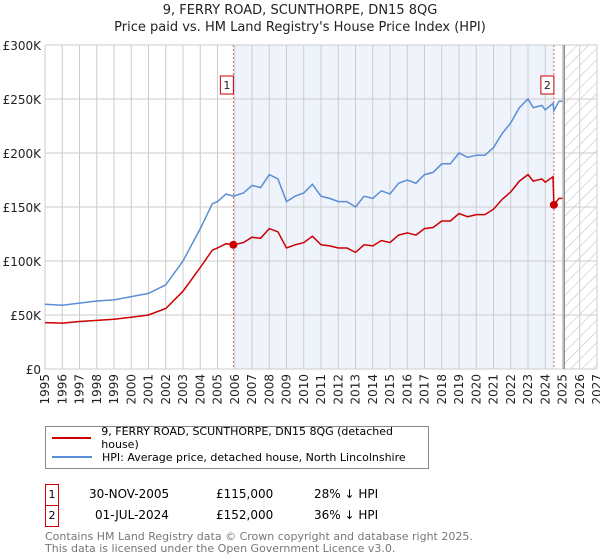  I want to click on chart-title: 9, FERRY ROAD, SCUNTHORPE, DN15 8QG, so click(300, 10).